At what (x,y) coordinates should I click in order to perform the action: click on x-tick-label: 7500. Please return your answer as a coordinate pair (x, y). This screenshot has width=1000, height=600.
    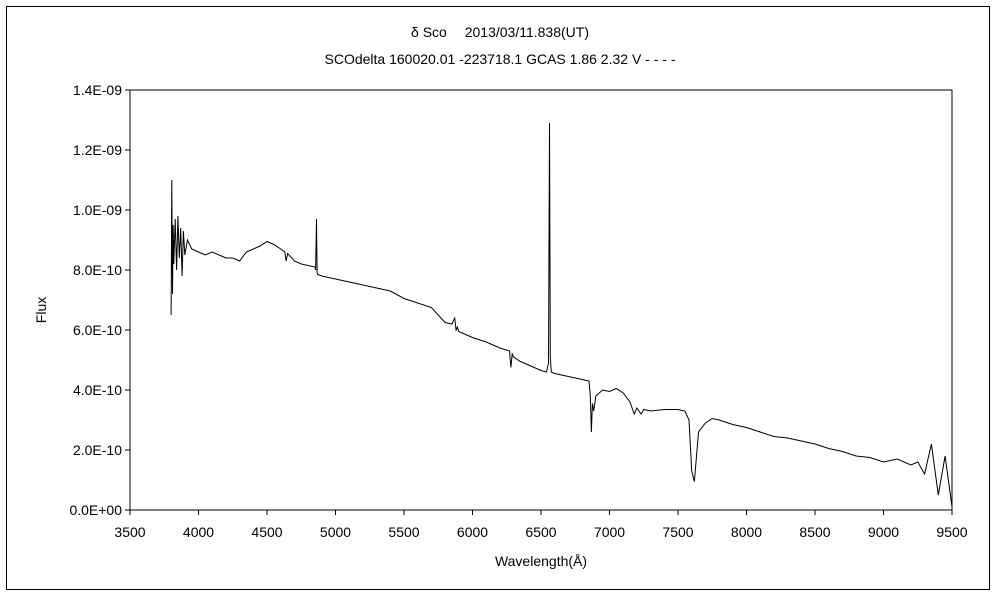
    Looking at the image, I should click on (677, 532).